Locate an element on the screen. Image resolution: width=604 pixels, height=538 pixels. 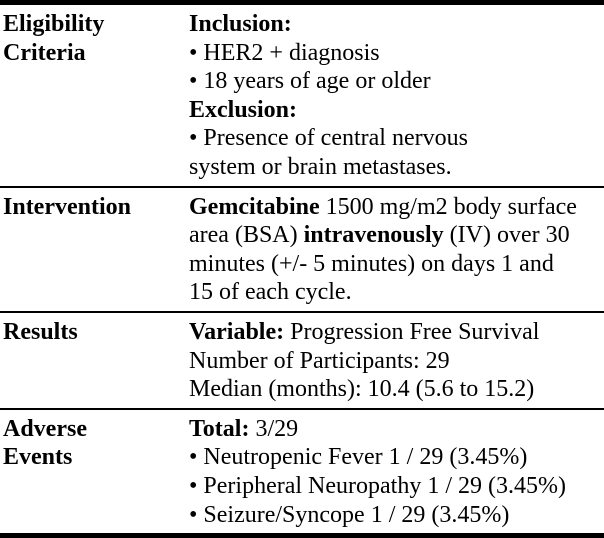
total-heading: Total: is located at coordinates (219, 428).